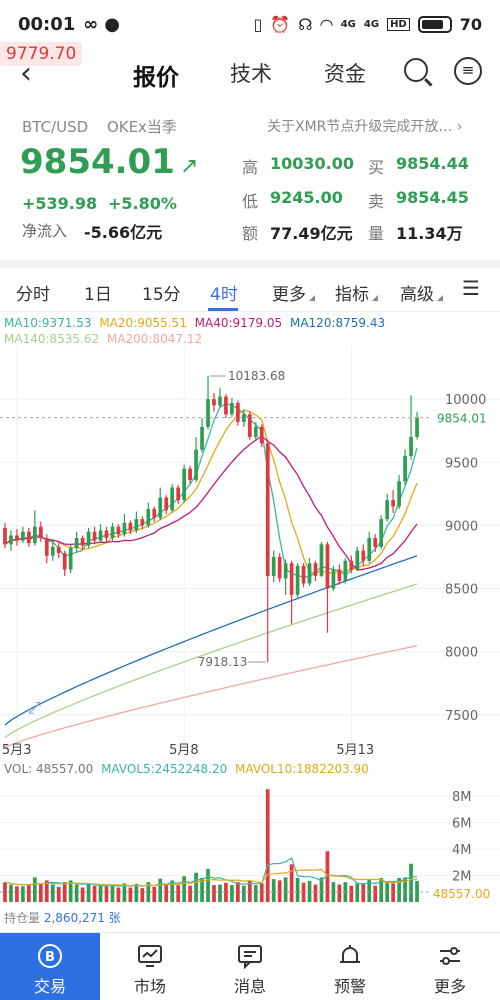 This screenshot has height=1000, width=500. Describe the element at coordinates (224, 295) in the screenshot. I see `interval-4h: 4时` at that location.